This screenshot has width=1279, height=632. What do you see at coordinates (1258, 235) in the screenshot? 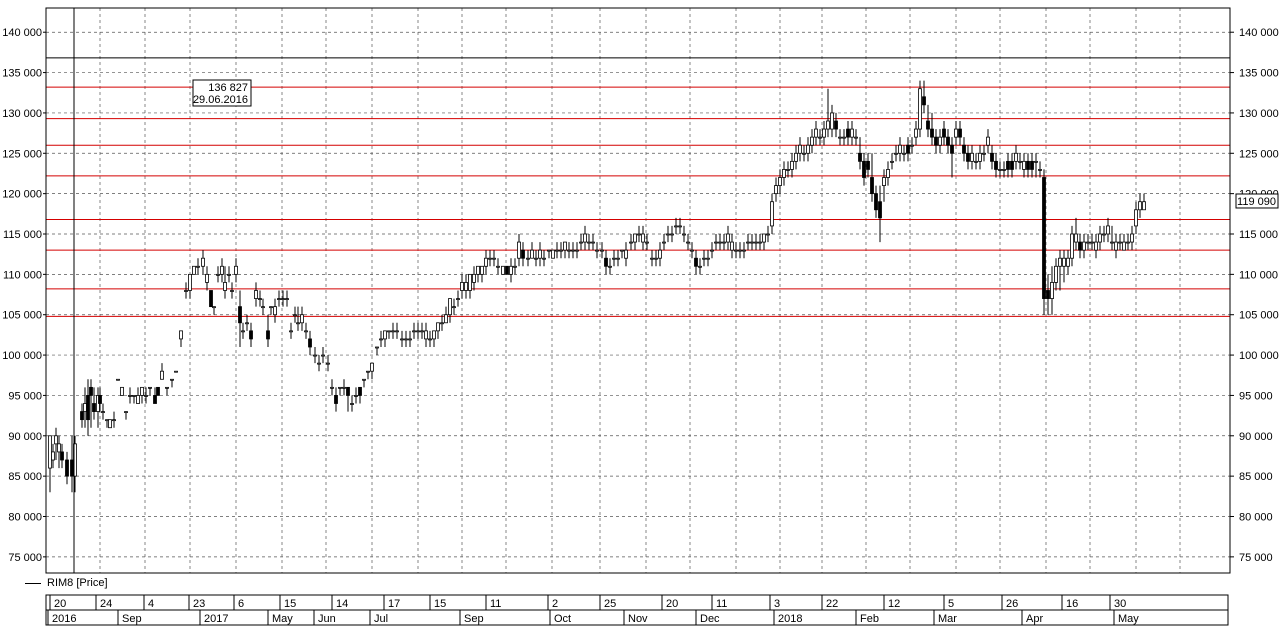
I see `y-tick-label-right: 115 000` at bounding box center [1258, 235].